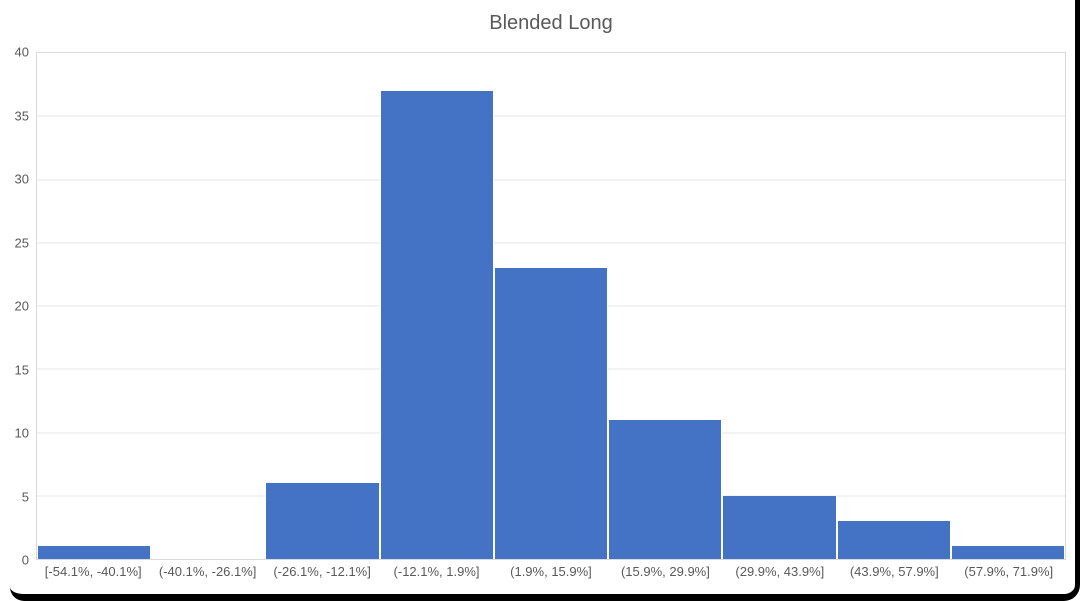  I want to click on y-tick-label: 20, so click(21, 306).